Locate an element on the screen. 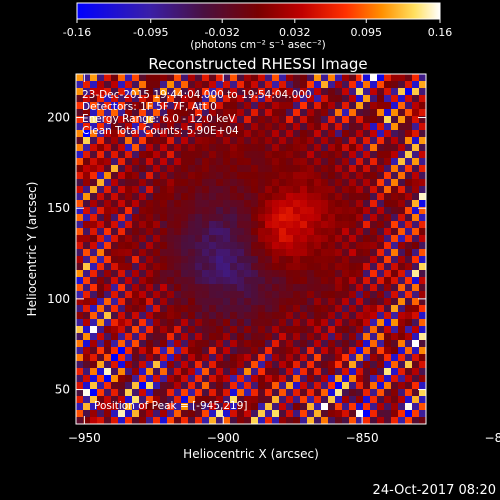 The width and height of the screenshot is (500, 500). x-tick-label: −800 is located at coordinates (492, 438).